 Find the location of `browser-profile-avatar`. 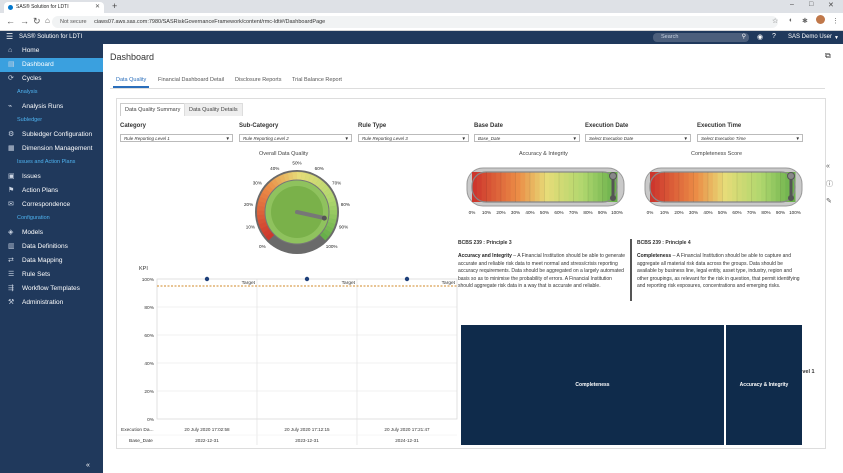

browser-profile-avatar is located at coordinates (820, 19).